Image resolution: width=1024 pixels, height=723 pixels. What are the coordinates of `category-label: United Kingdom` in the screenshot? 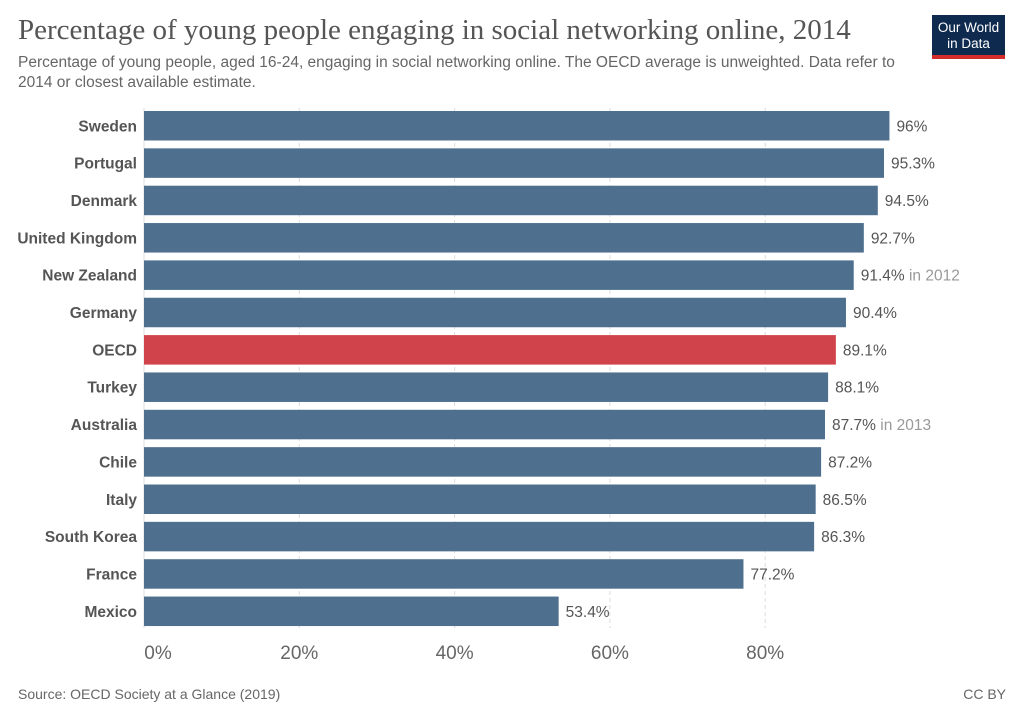 It's located at (77, 238).